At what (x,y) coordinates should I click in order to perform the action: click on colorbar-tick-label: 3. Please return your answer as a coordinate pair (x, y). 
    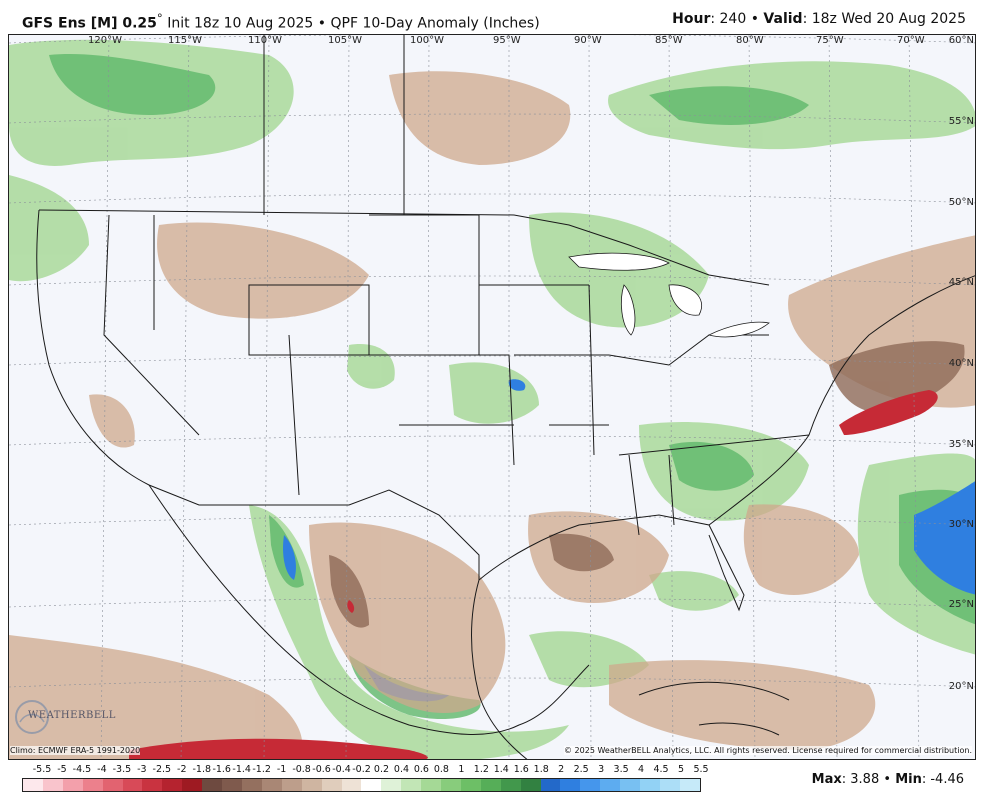
    Looking at the image, I should click on (601, 769).